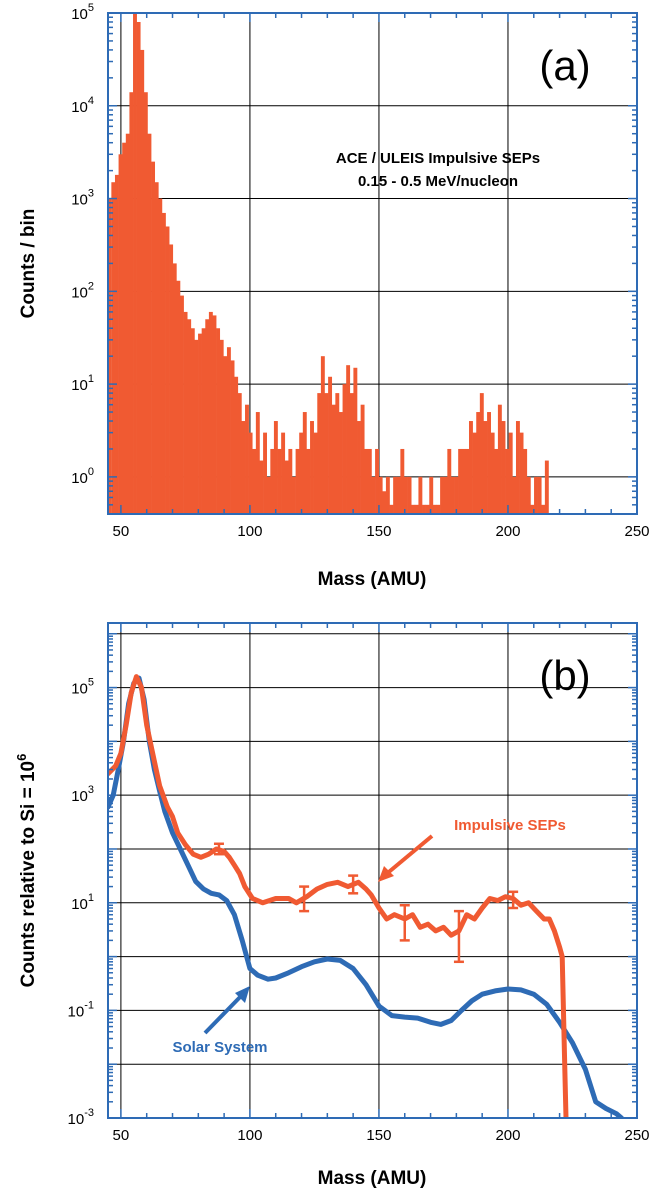  I want to click on y-tick-label: 10², so click(82, 290).